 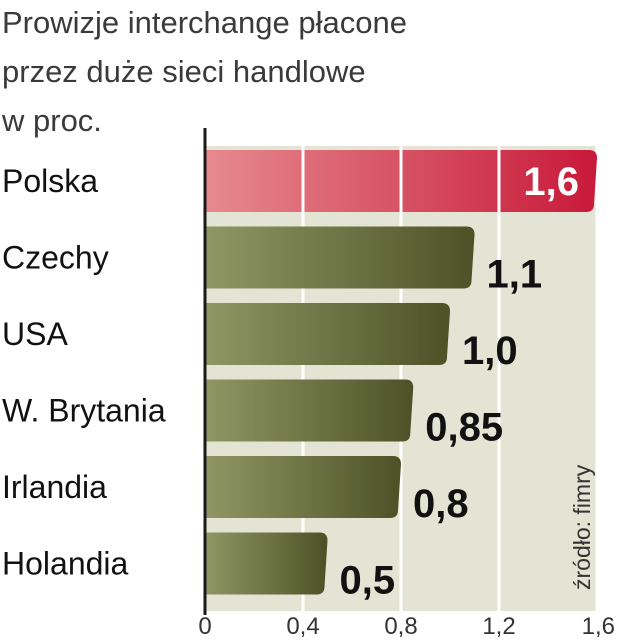 What do you see at coordinates (515, 275) in the screenshot?
I see `value-label: 1,1` at bounding box center [515, 275].